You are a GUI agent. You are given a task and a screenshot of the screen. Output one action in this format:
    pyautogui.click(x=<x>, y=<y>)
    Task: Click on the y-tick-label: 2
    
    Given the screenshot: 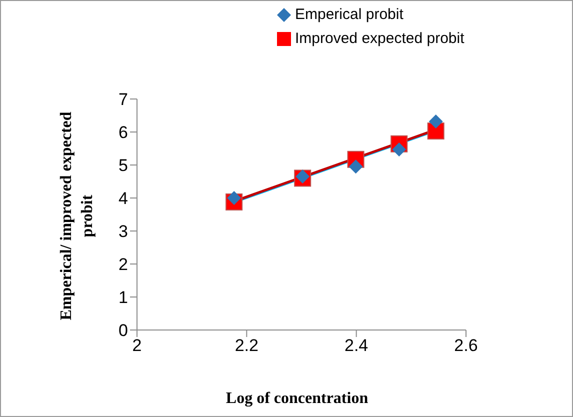 What is the action you would take?
    pyautogui.click(x=123, y=264)
    